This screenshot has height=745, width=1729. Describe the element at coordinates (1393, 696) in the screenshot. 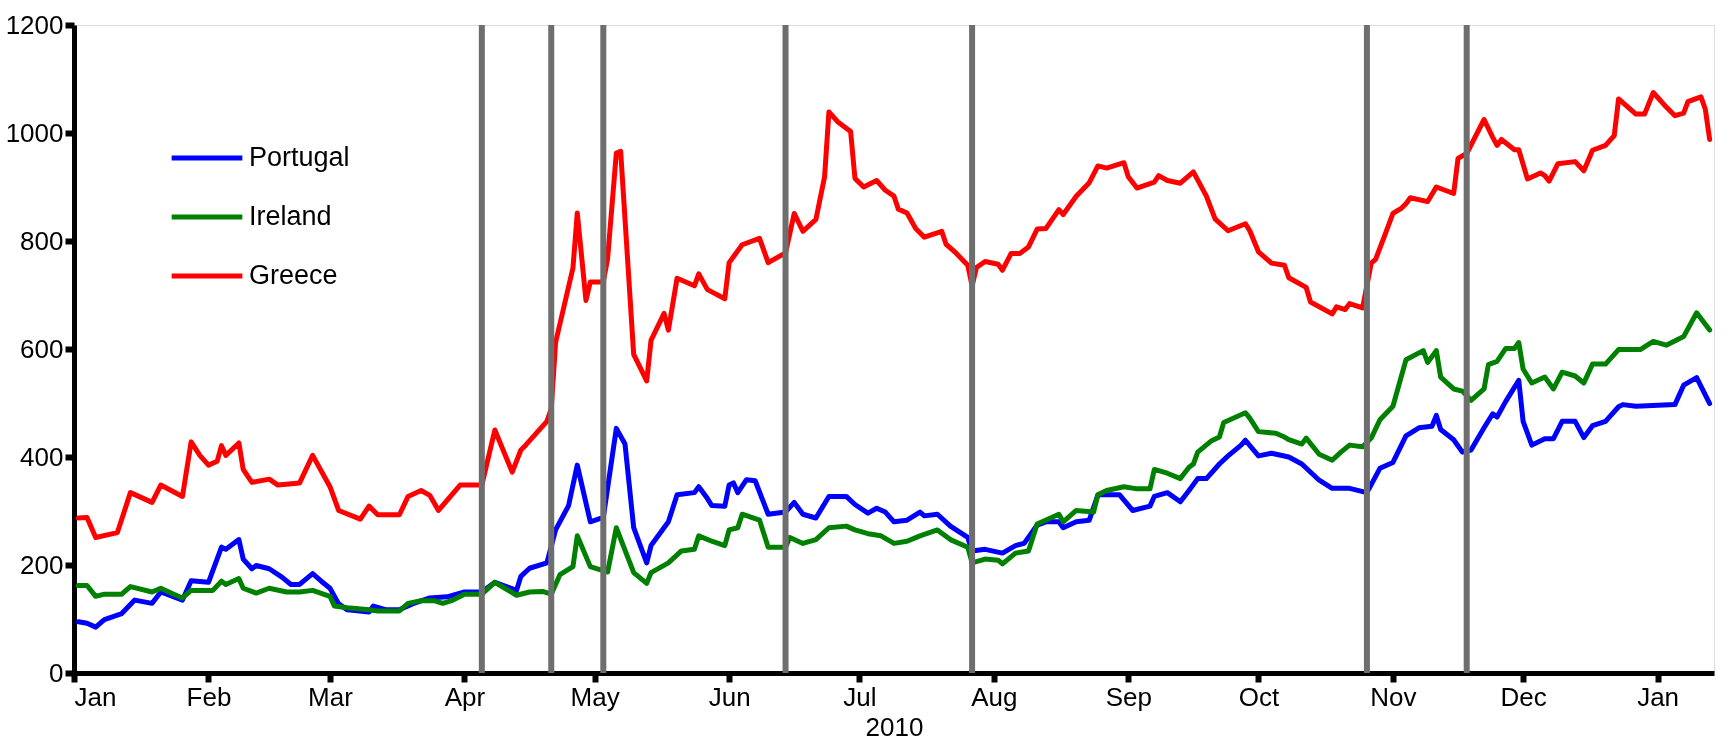

I see `x-tick-label: Nov` at that location.